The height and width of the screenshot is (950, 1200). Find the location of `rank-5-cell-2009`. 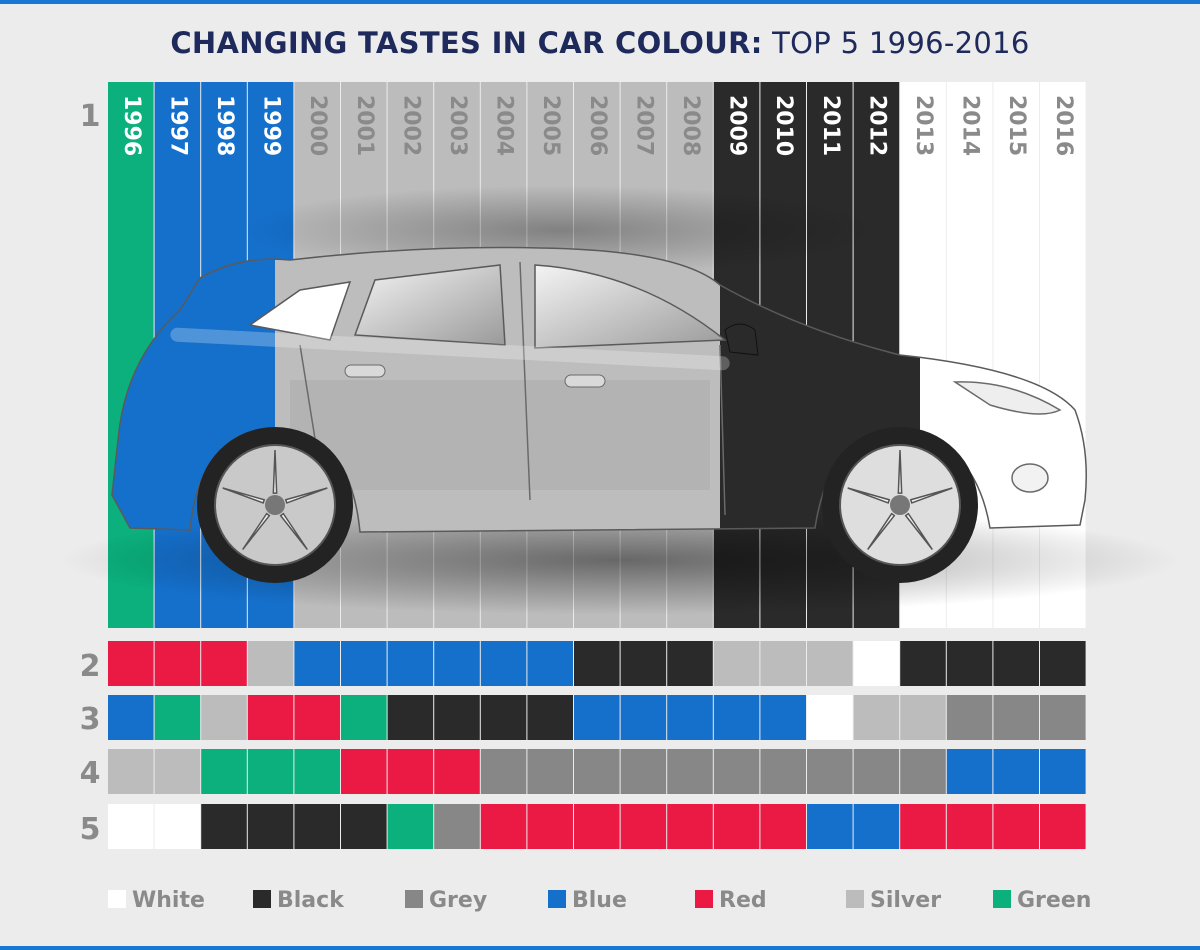

rank-5-cell-2009 is located at coordinates (736, 826).